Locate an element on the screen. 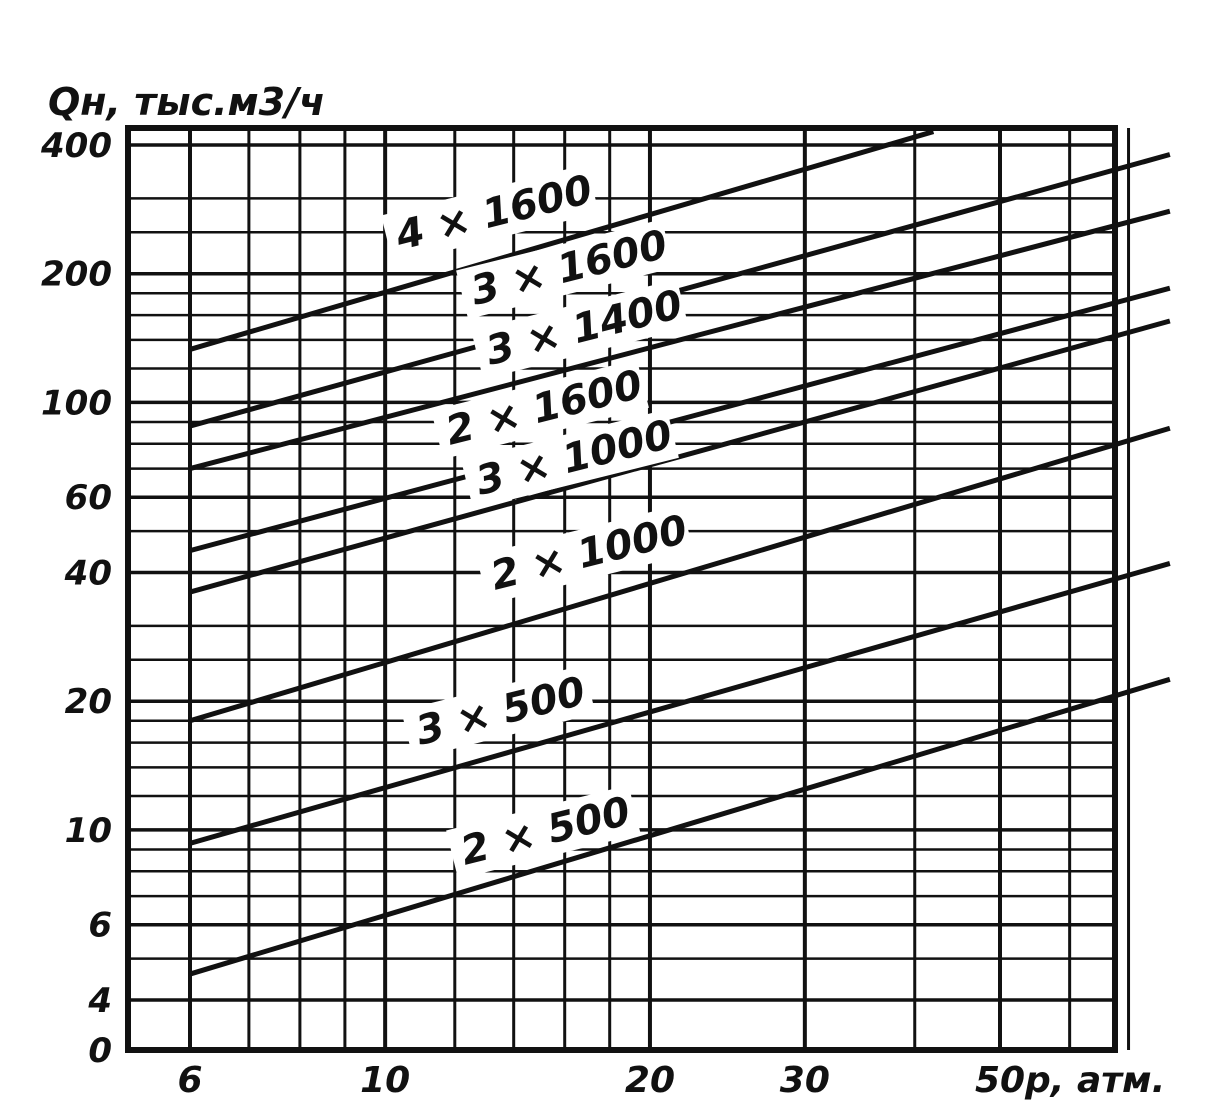 This screenshot has height=1117, width=1209. y-tick-label: 0 is located at coordinates (100, 1051).